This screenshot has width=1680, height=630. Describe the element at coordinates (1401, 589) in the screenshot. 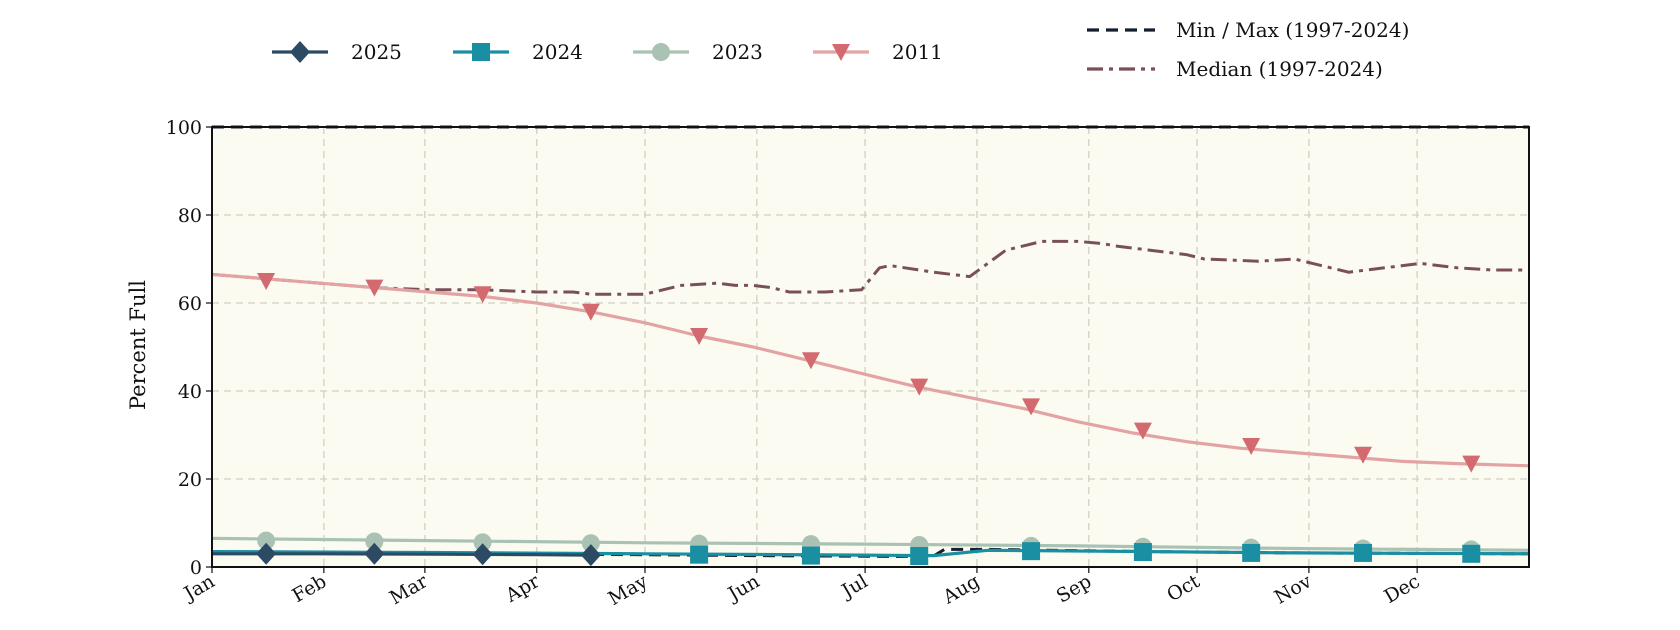

I see `x-tick-label: Dec` at that location.